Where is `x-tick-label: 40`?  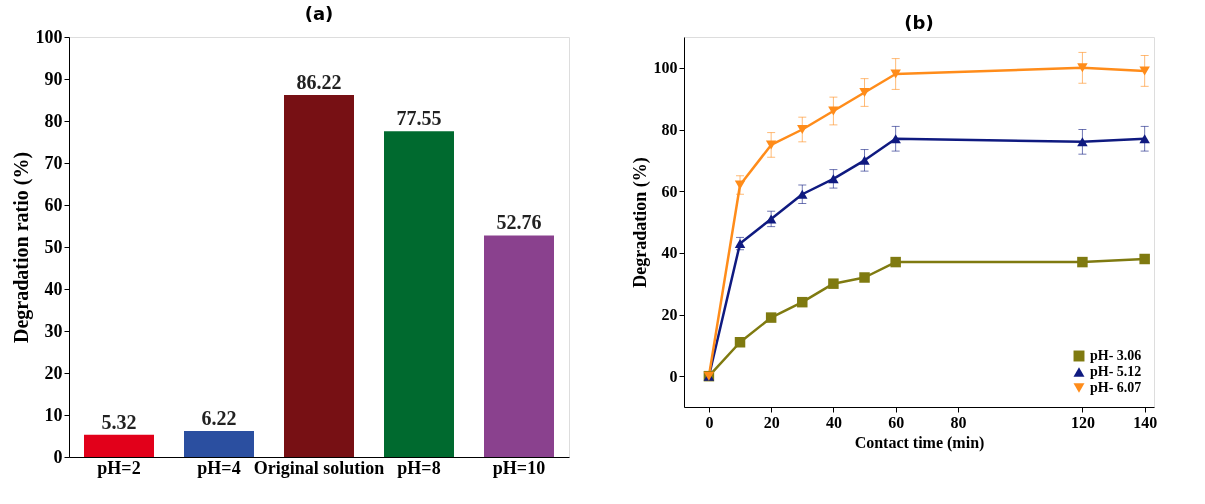 x-tick-label: 40 is located at coordinates (833, 422).